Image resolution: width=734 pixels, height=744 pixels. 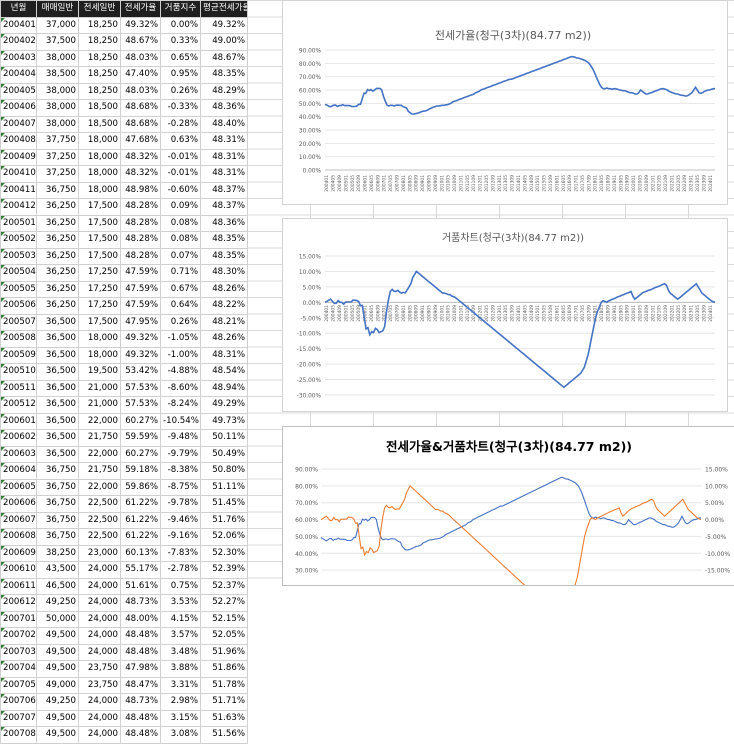 What do you see at coordinates (57, 9) in the screenshot?
I see `header-sale-price: 매매일반` at bounding box center [57, 9].